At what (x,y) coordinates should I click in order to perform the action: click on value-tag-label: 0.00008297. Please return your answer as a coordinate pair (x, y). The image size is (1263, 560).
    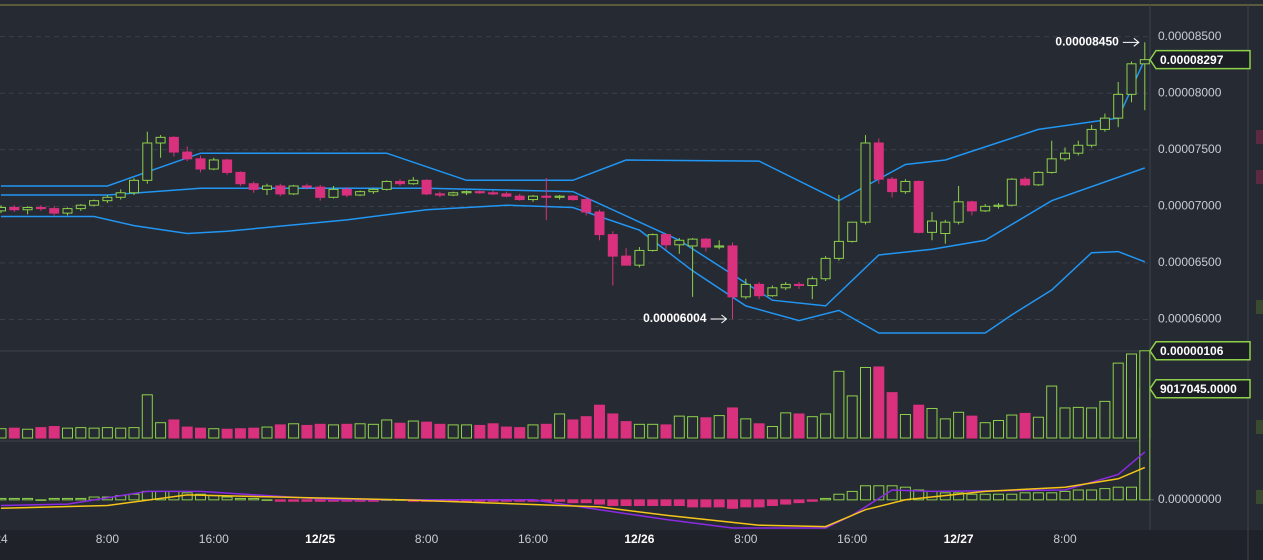
    Looking at the image, I should click on (1192, 60).